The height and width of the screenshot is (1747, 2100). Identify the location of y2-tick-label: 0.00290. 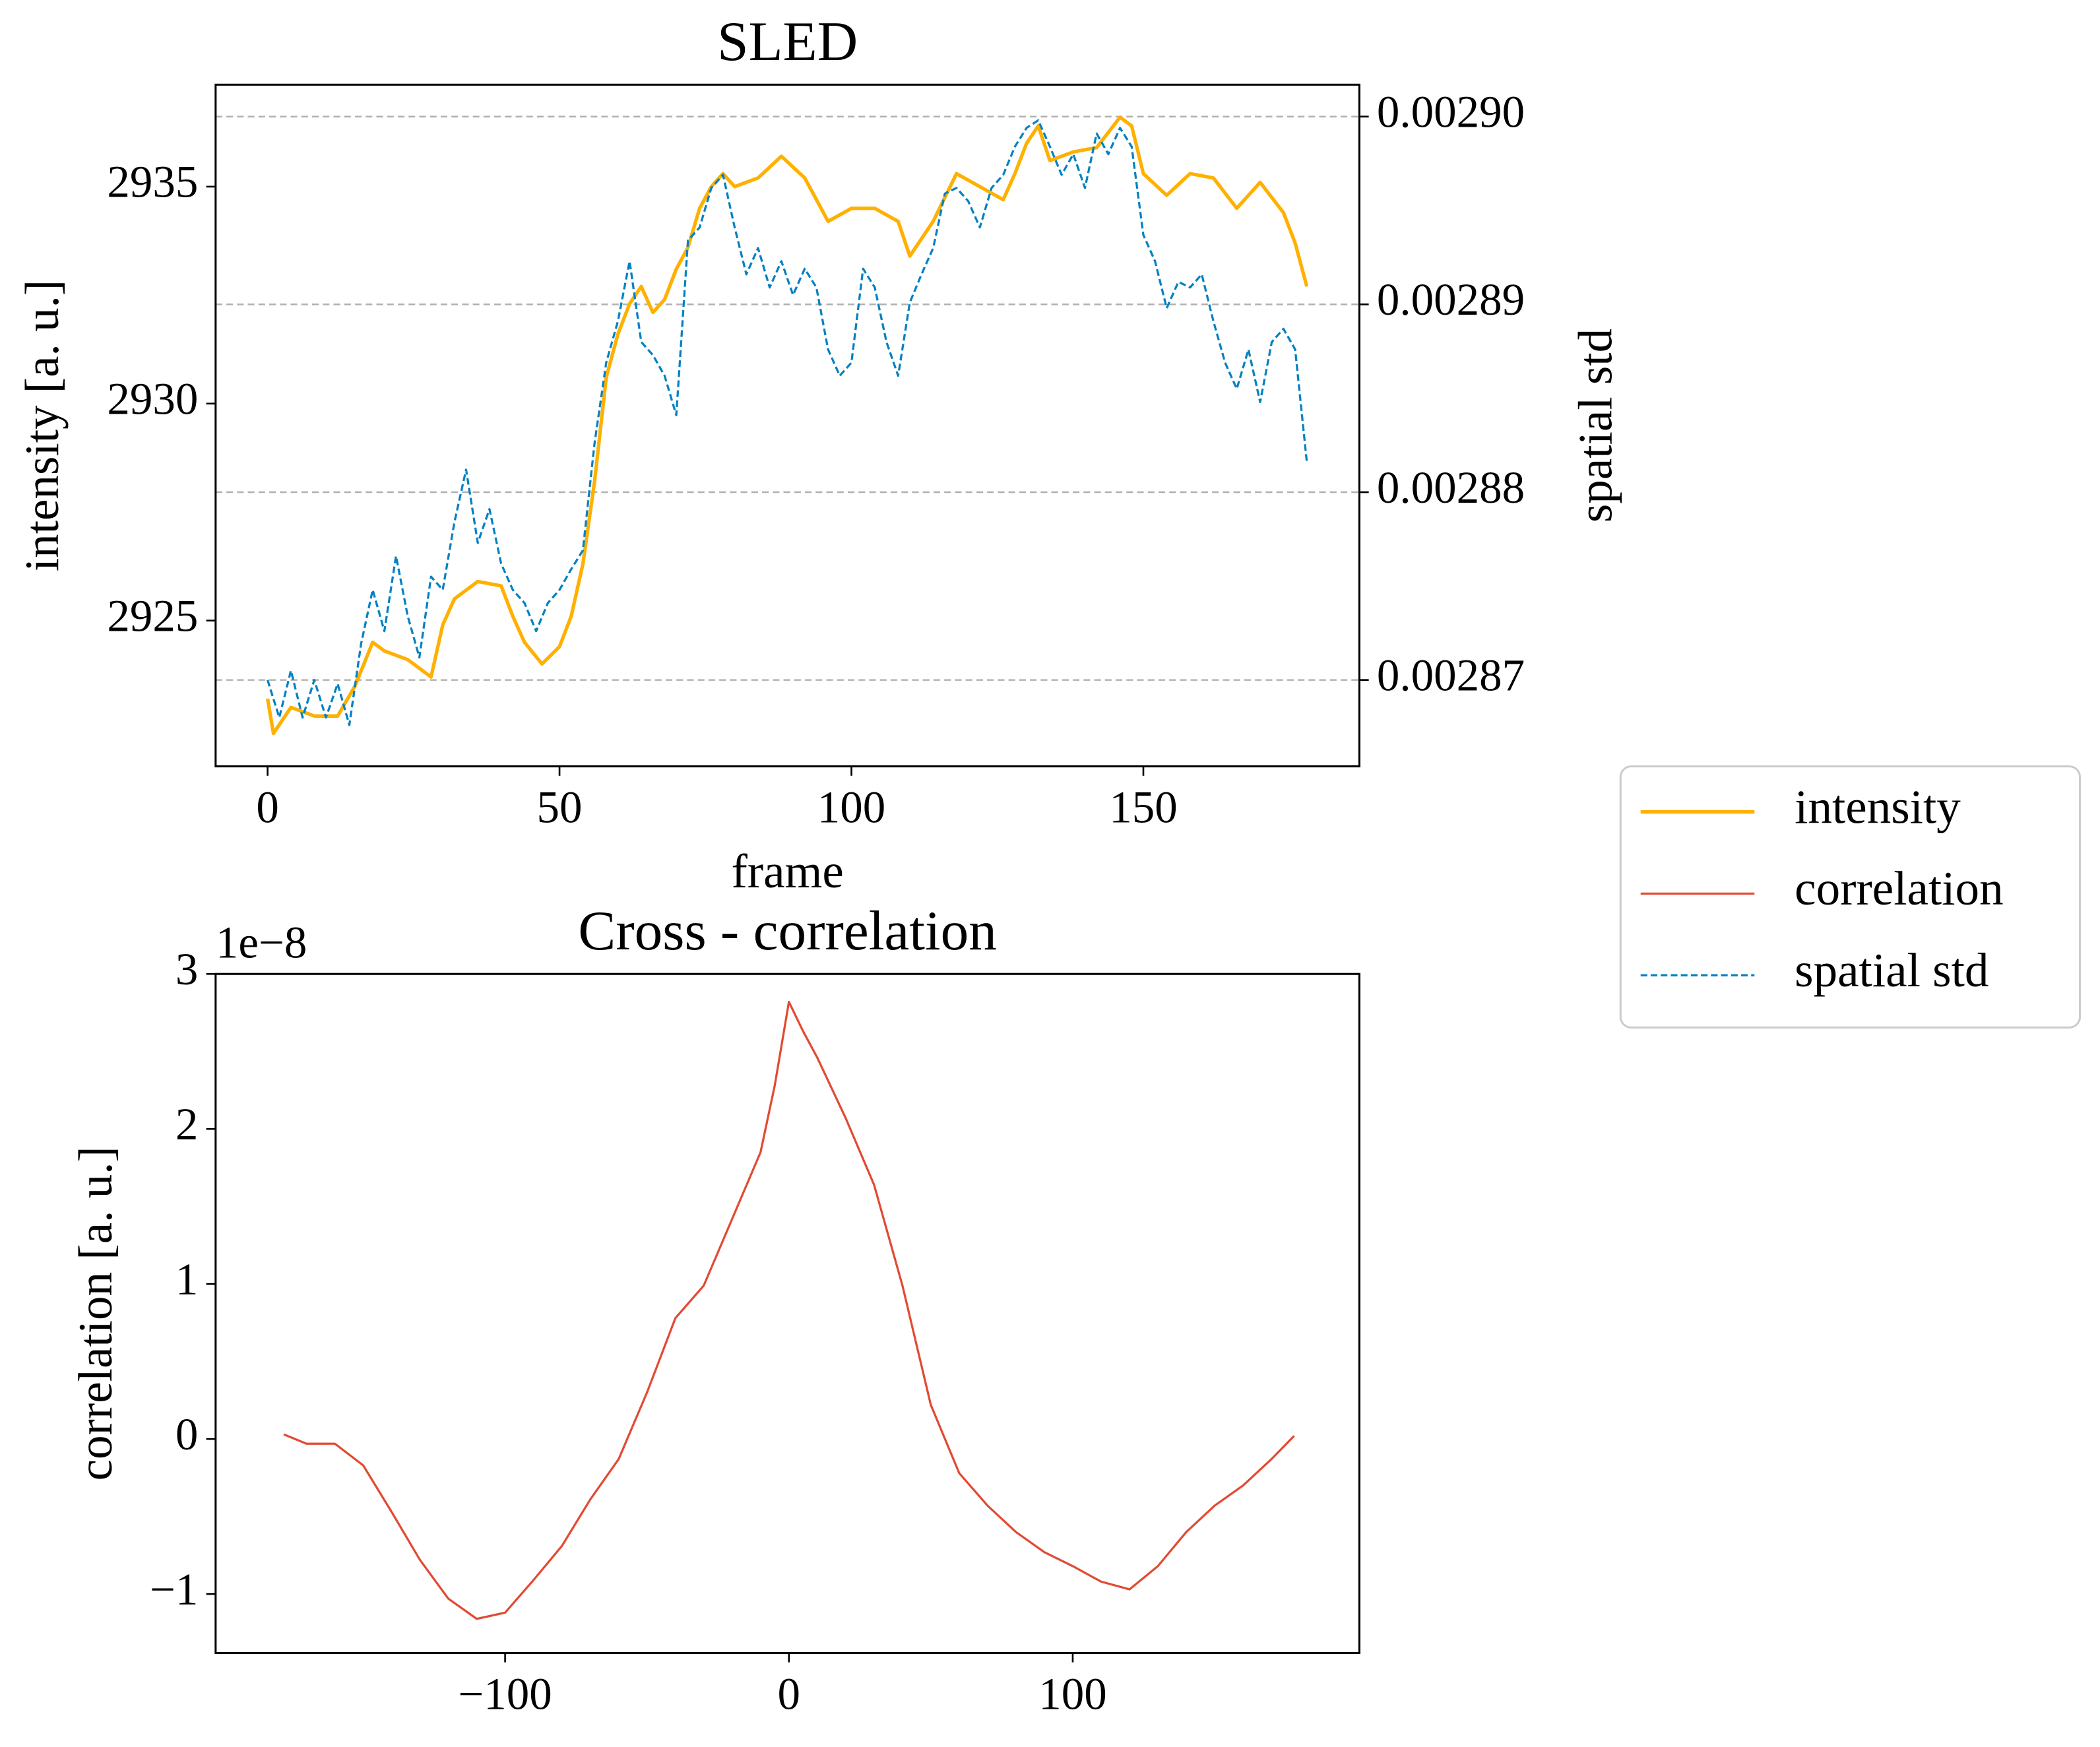
(1451, 112).